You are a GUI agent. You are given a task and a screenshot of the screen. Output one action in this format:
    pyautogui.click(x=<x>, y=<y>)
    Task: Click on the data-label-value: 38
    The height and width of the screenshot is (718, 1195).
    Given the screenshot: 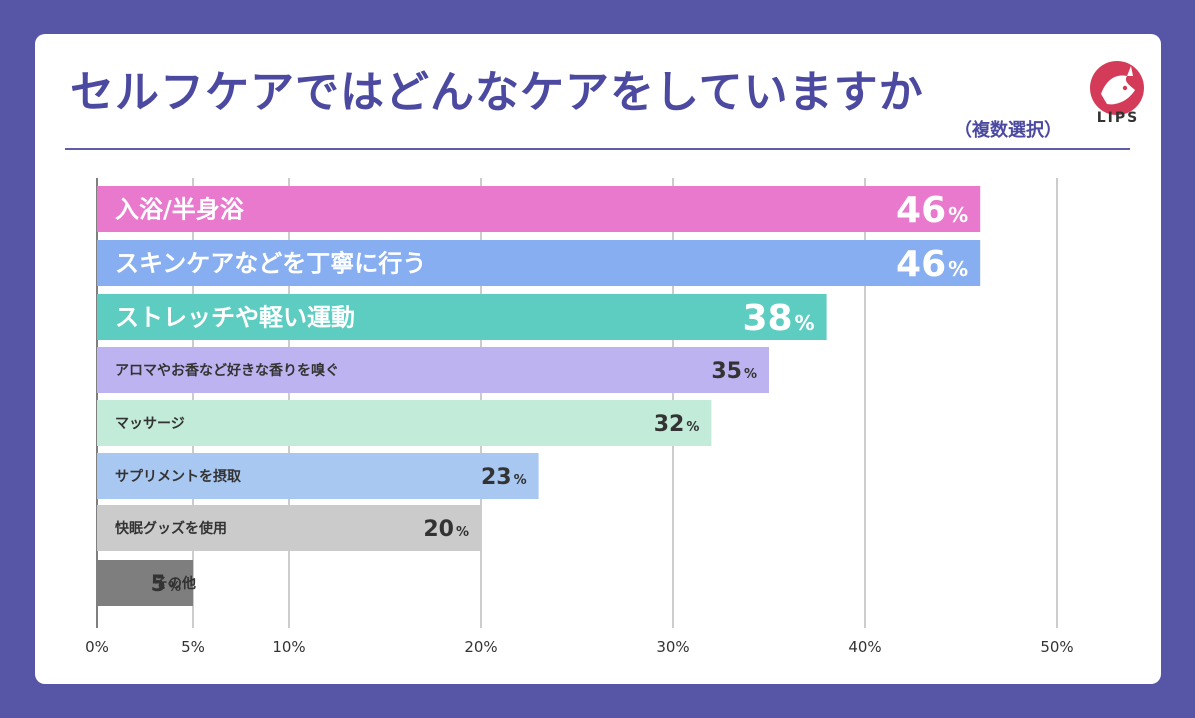 What is the action you would take?
    pyautogui.click(x=767, y=318)
    